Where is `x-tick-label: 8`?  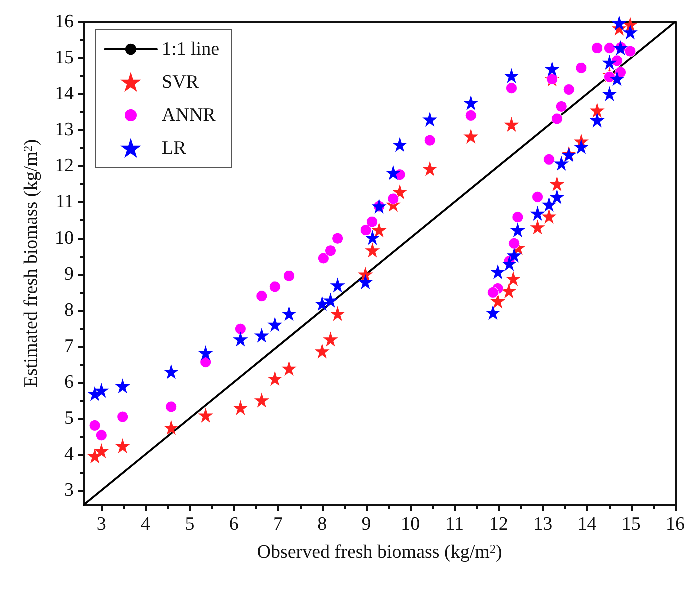 x-tick-label: 8 is located at coordinates (323, 524).